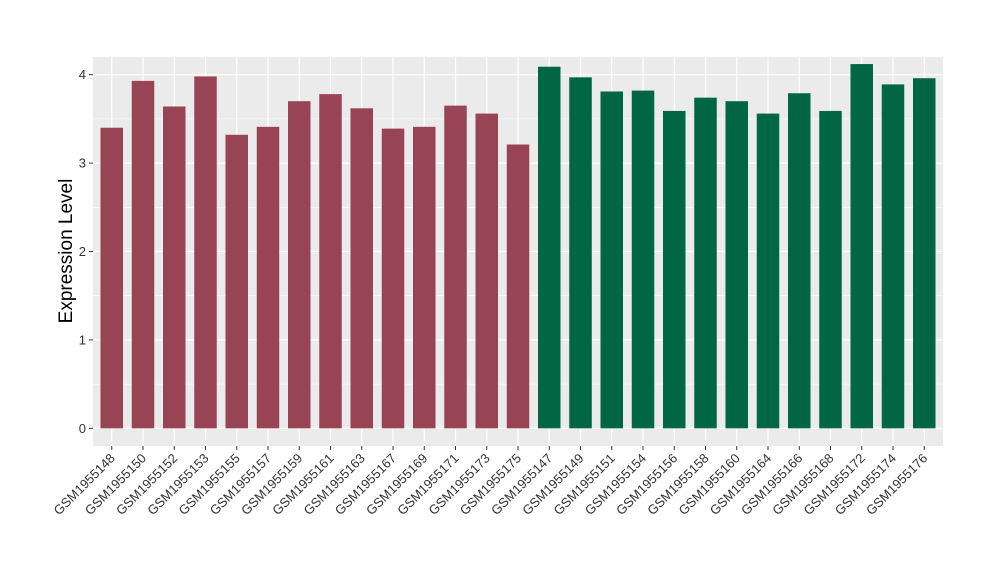 The width and height of the screenshot is (1000, 580). What do you see at coordinates (705, 263) in the screenshot?
I see `bar-GSM1955158` at bounding box center [705, 263].